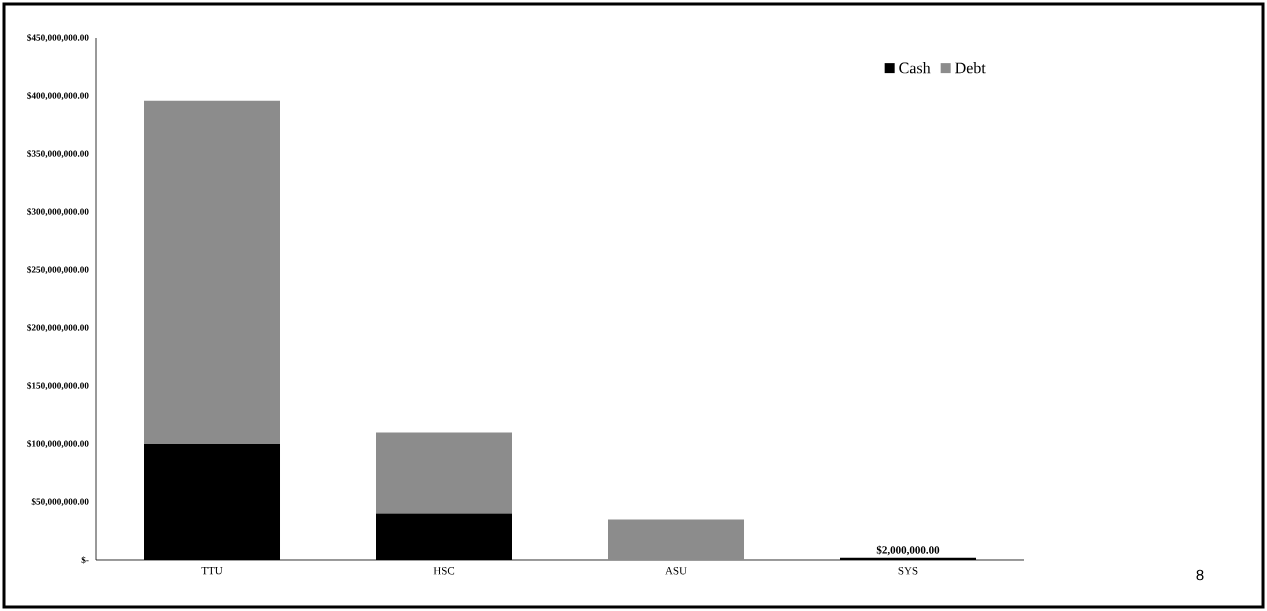  I want to click on y-tick-label: $450,000,000.00, so click(58, 38).